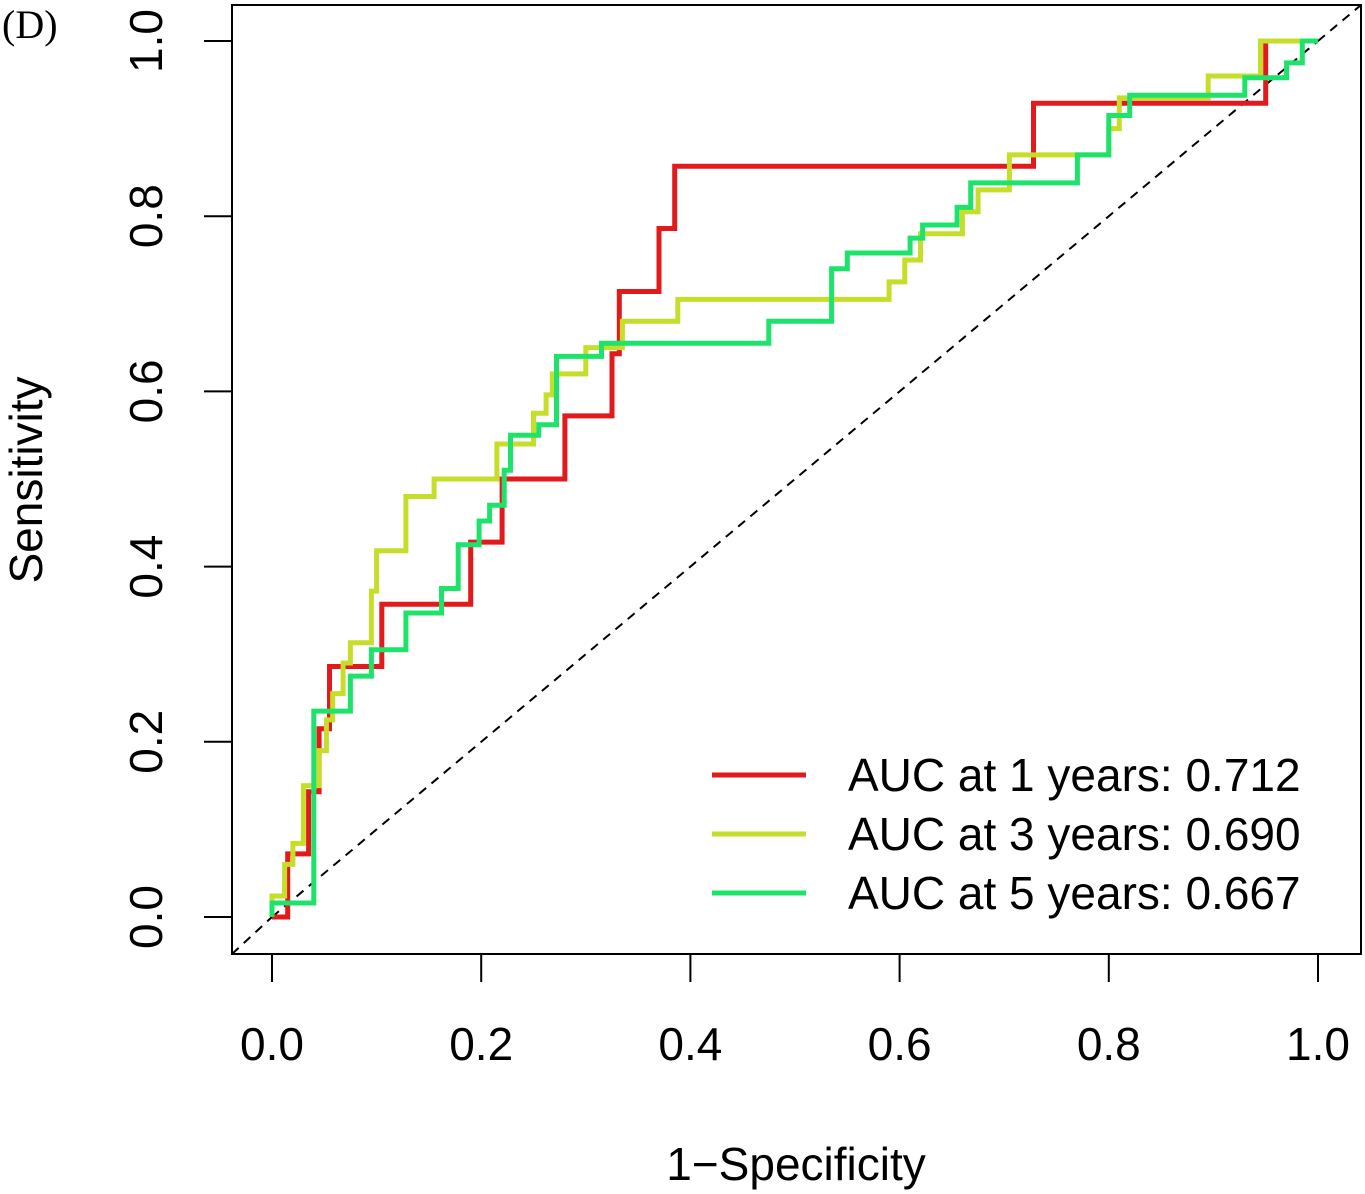 This screenshot has width=1365, height=1194. Describe the element at coordinates (1074, 834) in the screenshot. I see `legend-label-2: AUC at 3 years: 0.690` at that location.